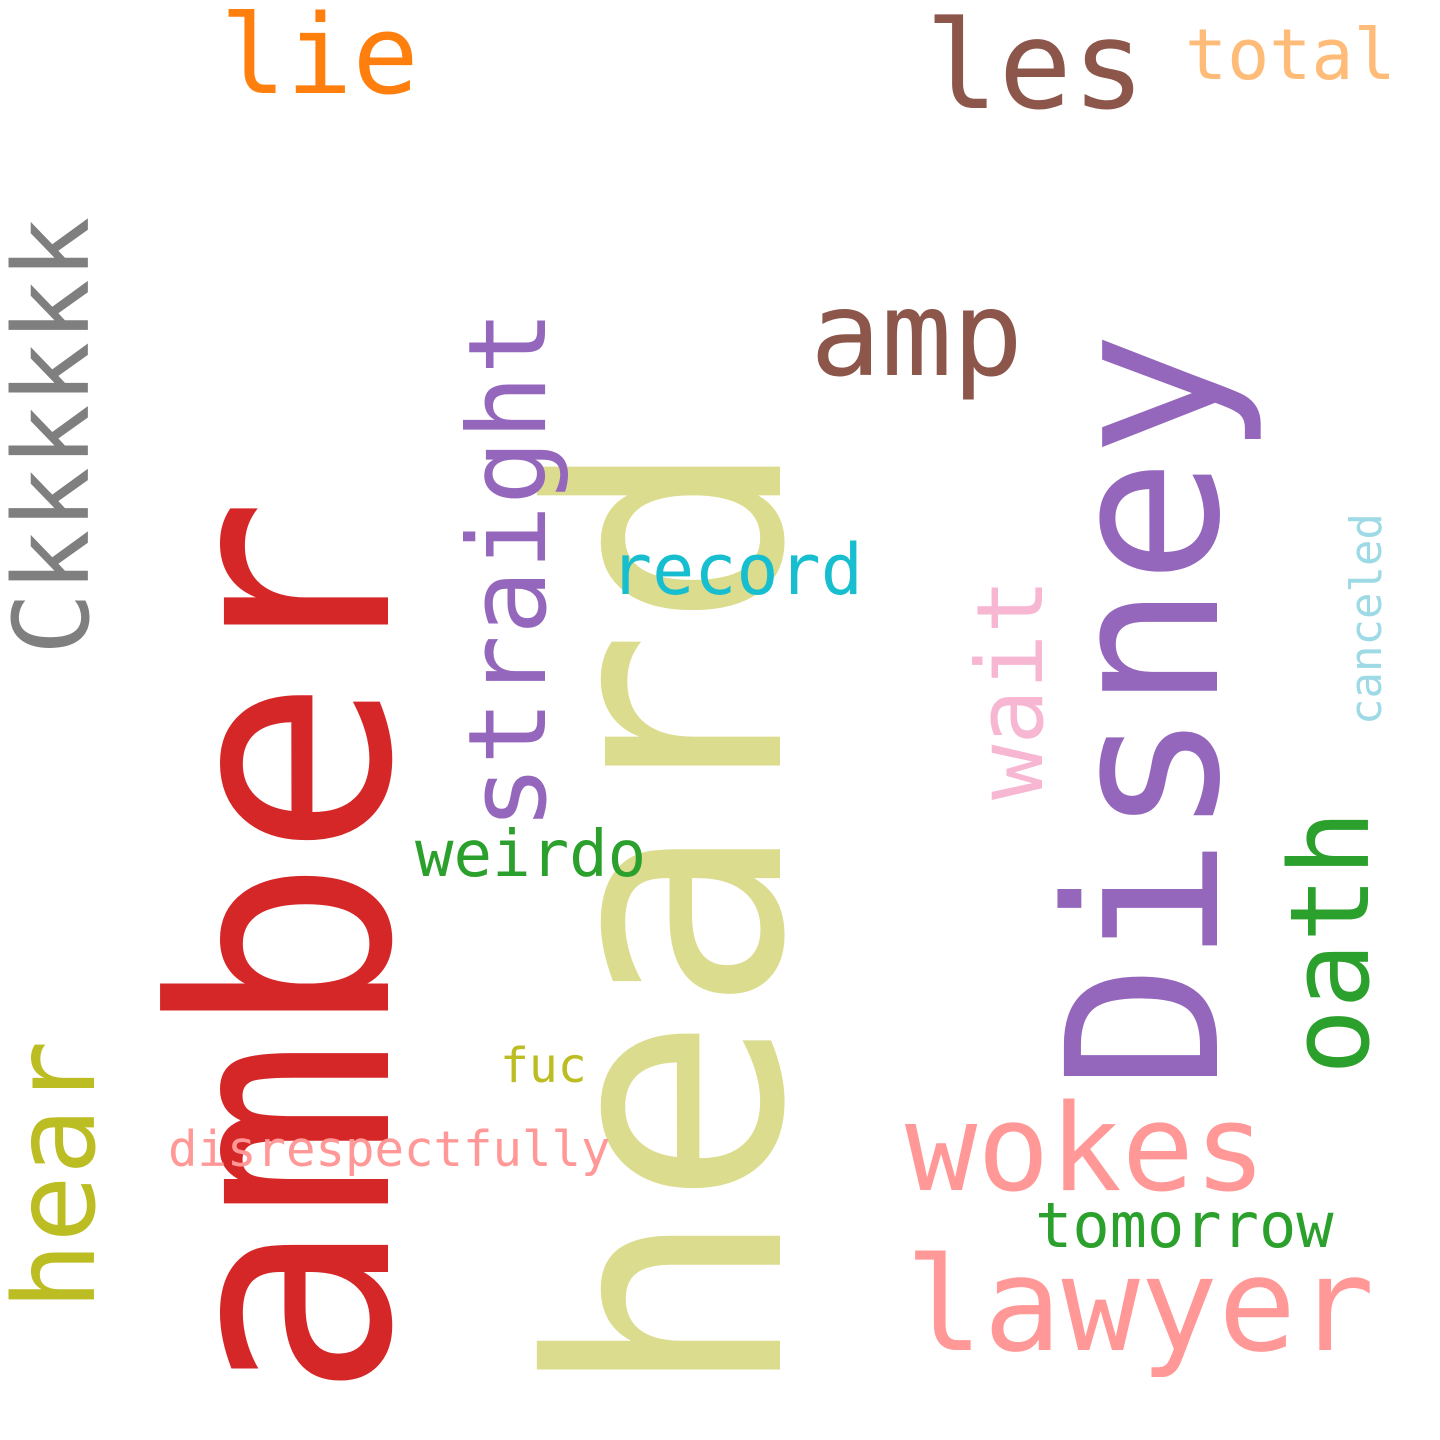 This screenshot has width=1440, height=1440. What do you see at coordinates (1290, 55) in the screenshot?
I see `word-total: total` at bounding box center [1290, 55].